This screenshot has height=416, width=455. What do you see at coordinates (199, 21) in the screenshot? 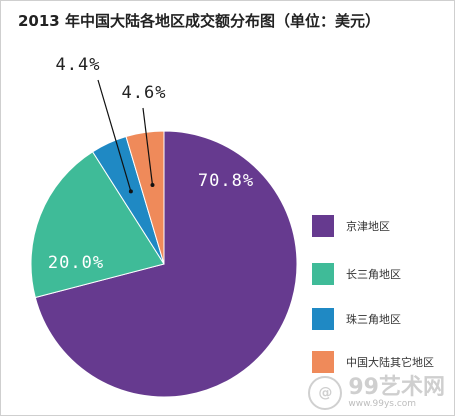
I see `chart-title: 2013 年中国大陆各地区成交额分布图（单位：美元）` at bounding box center [199, 21].